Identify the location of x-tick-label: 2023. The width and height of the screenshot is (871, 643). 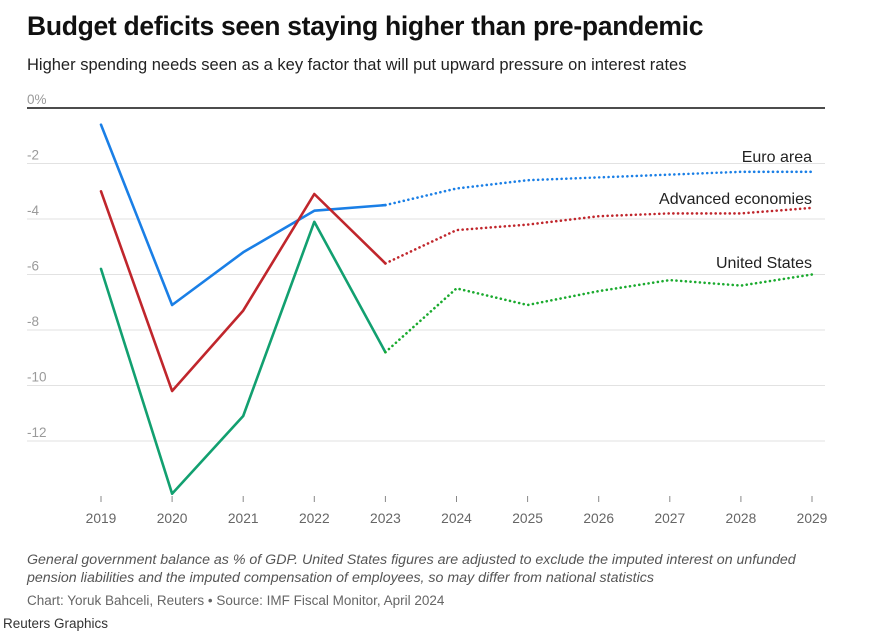
(385, 518).